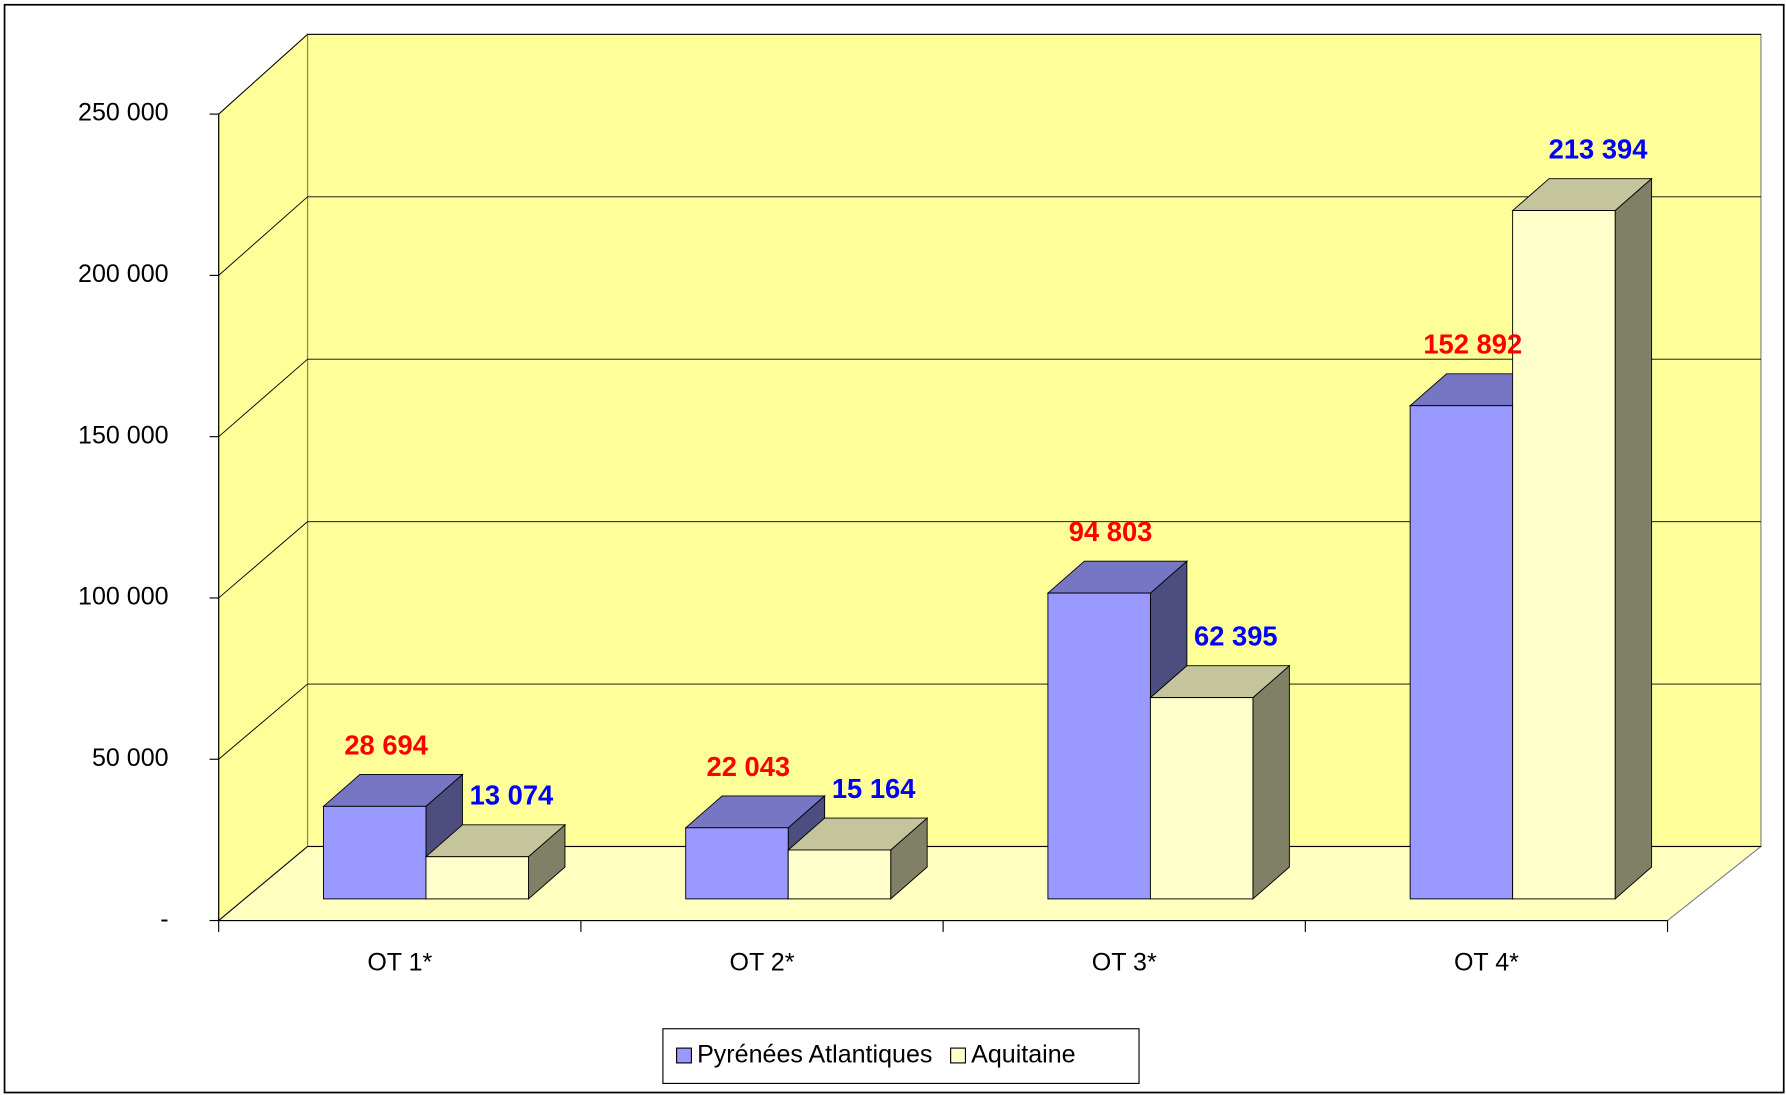 Image resolution: width=1786 pixels, height=1095 pixels. What do you see at coordinates (749, 766) in the screenshot?
I see `data-label: 22 043` at bounding box center [749, 766].